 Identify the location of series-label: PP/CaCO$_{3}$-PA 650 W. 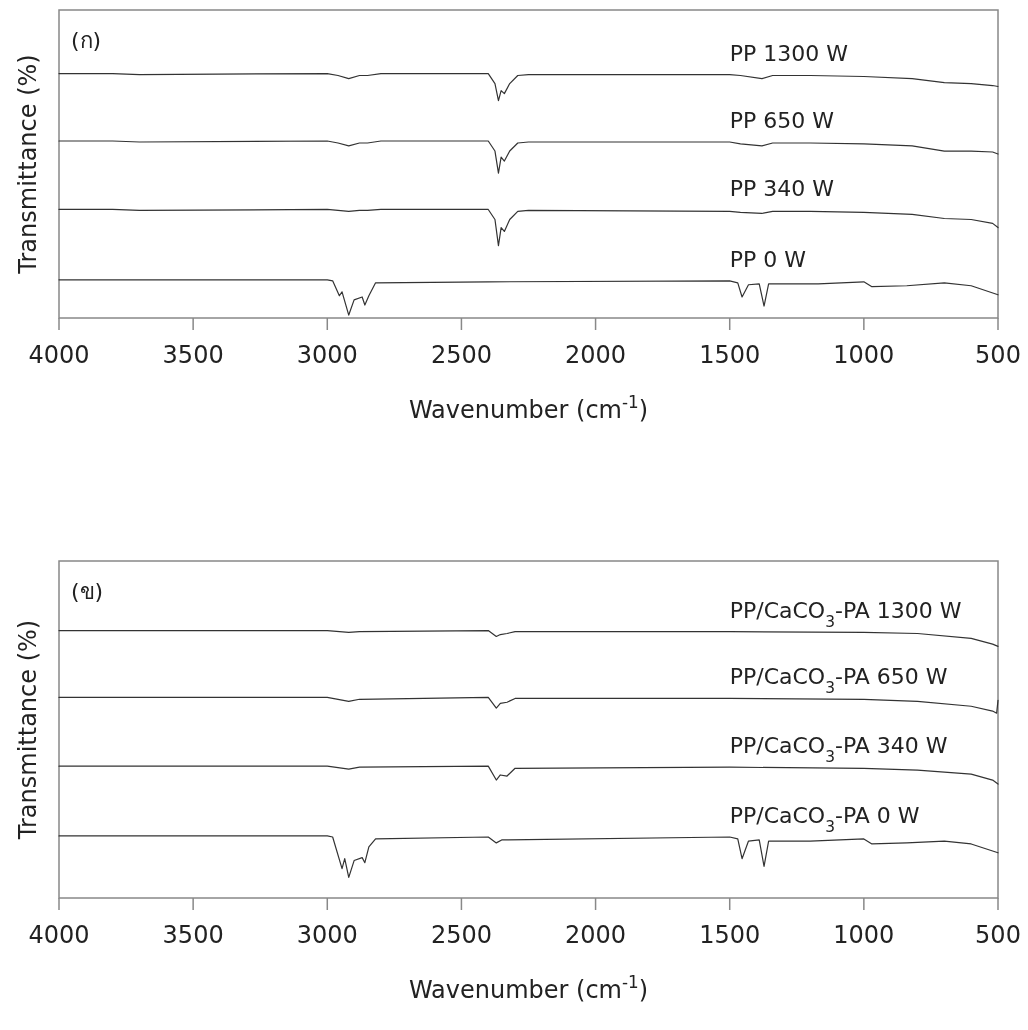
(838, 681).